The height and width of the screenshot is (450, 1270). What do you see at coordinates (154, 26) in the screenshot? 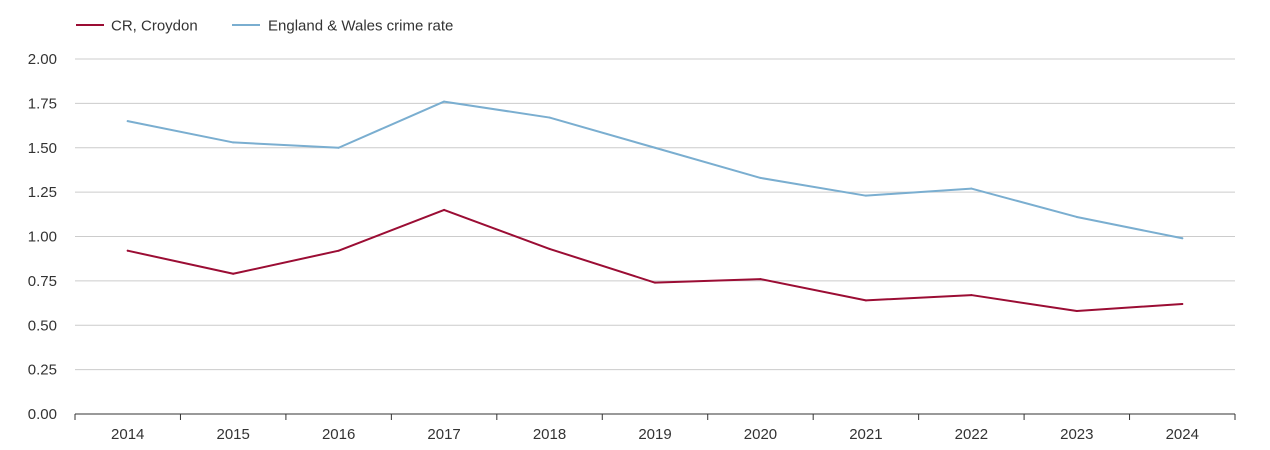
I see `legend-label-croydon: CR, Croydon` at bounding box center [154, 26].